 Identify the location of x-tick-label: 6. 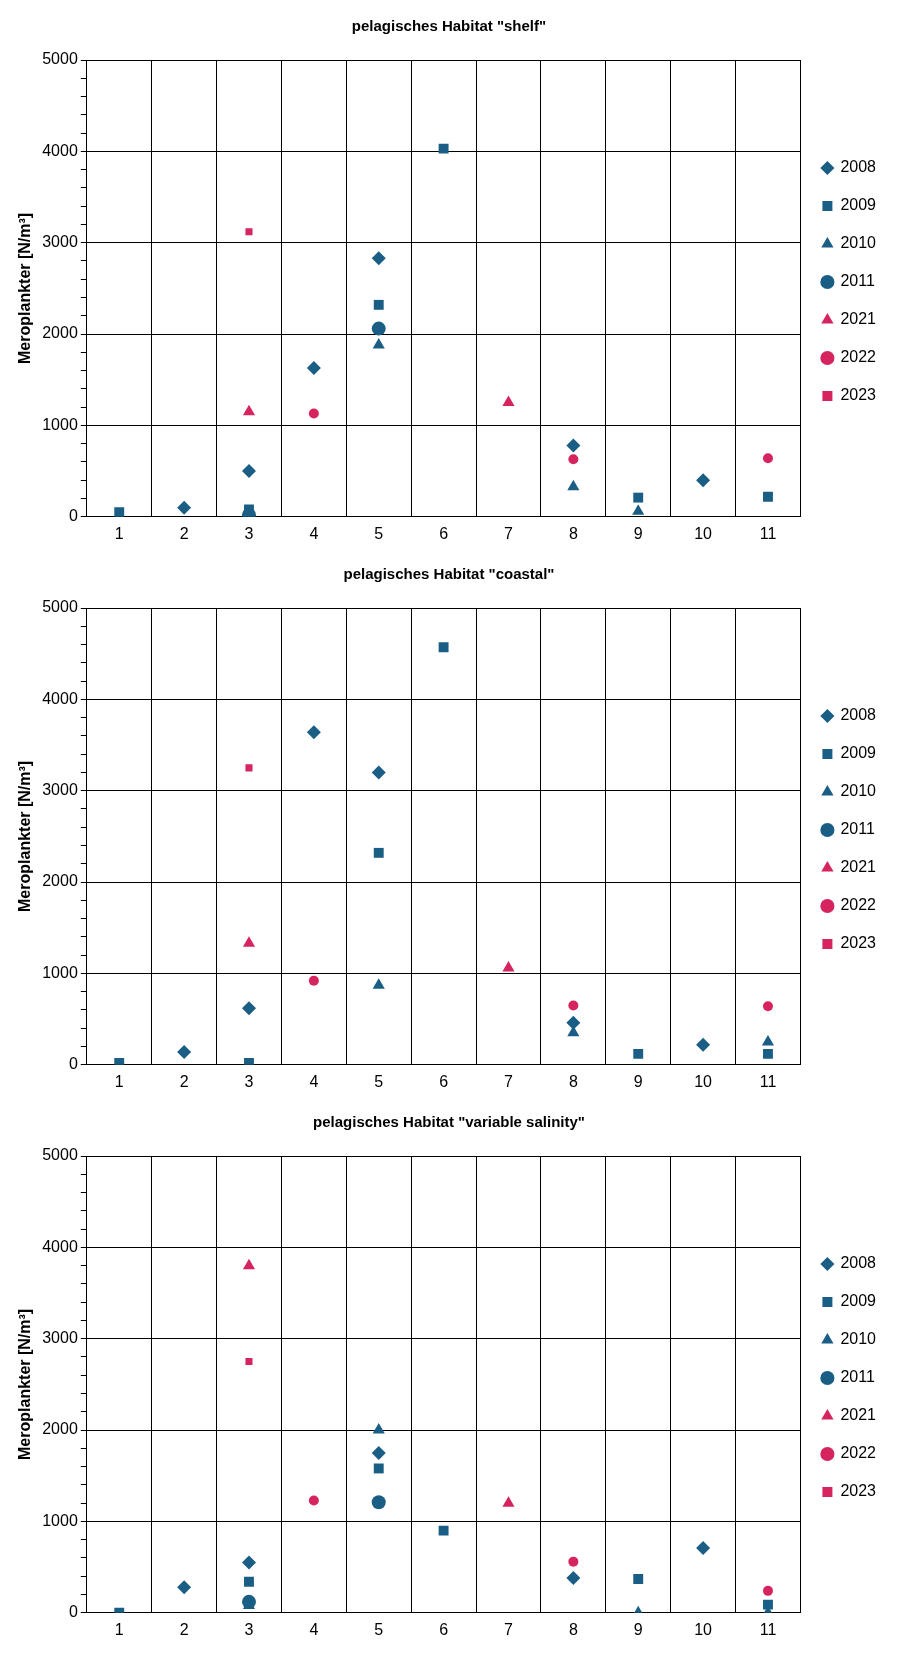
(444, 533).